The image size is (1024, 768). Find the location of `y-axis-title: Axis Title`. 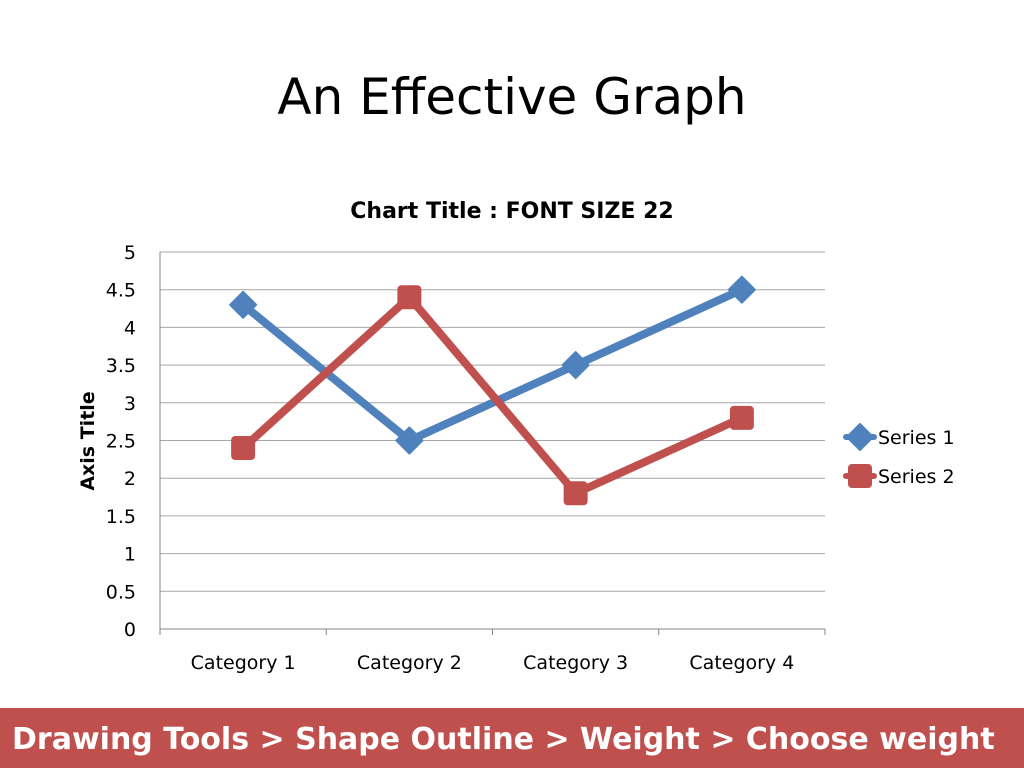

y-axis-title: Axis Title is located at coordinates (88, 440).